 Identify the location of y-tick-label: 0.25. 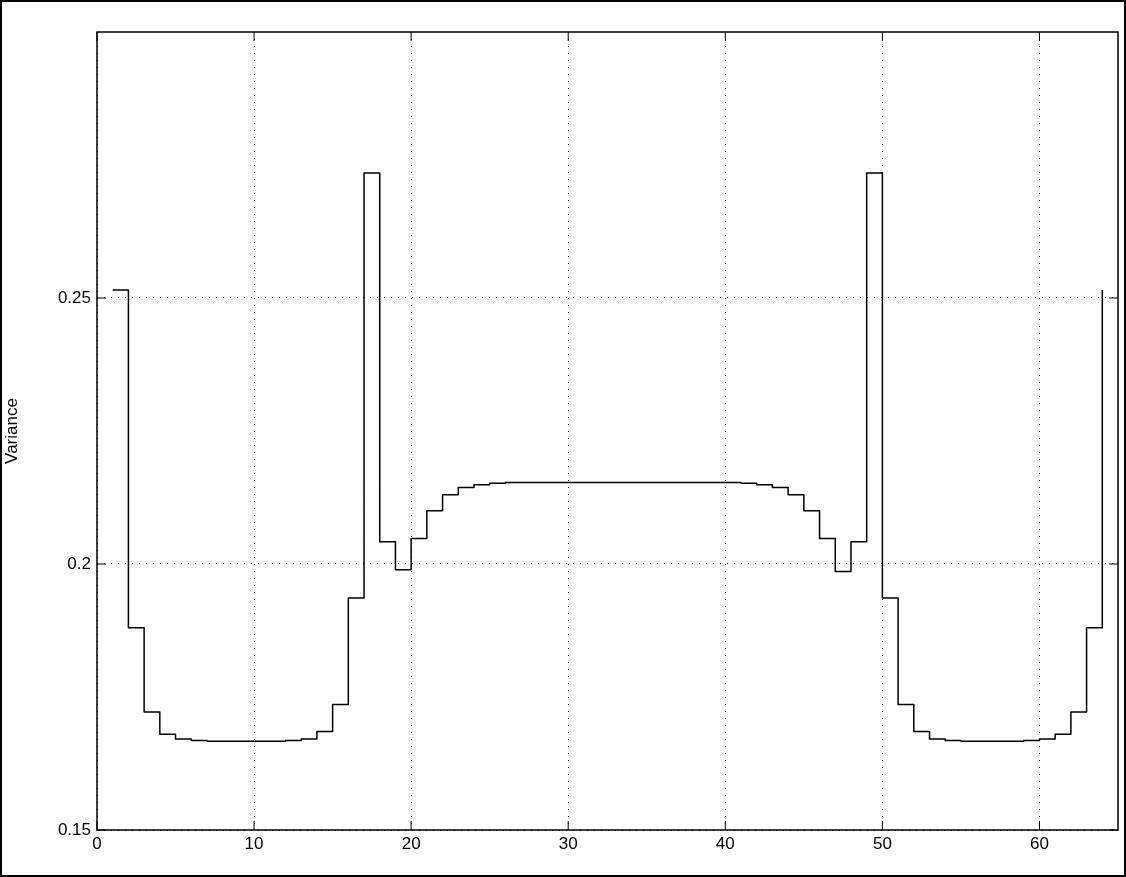
(74, 297).